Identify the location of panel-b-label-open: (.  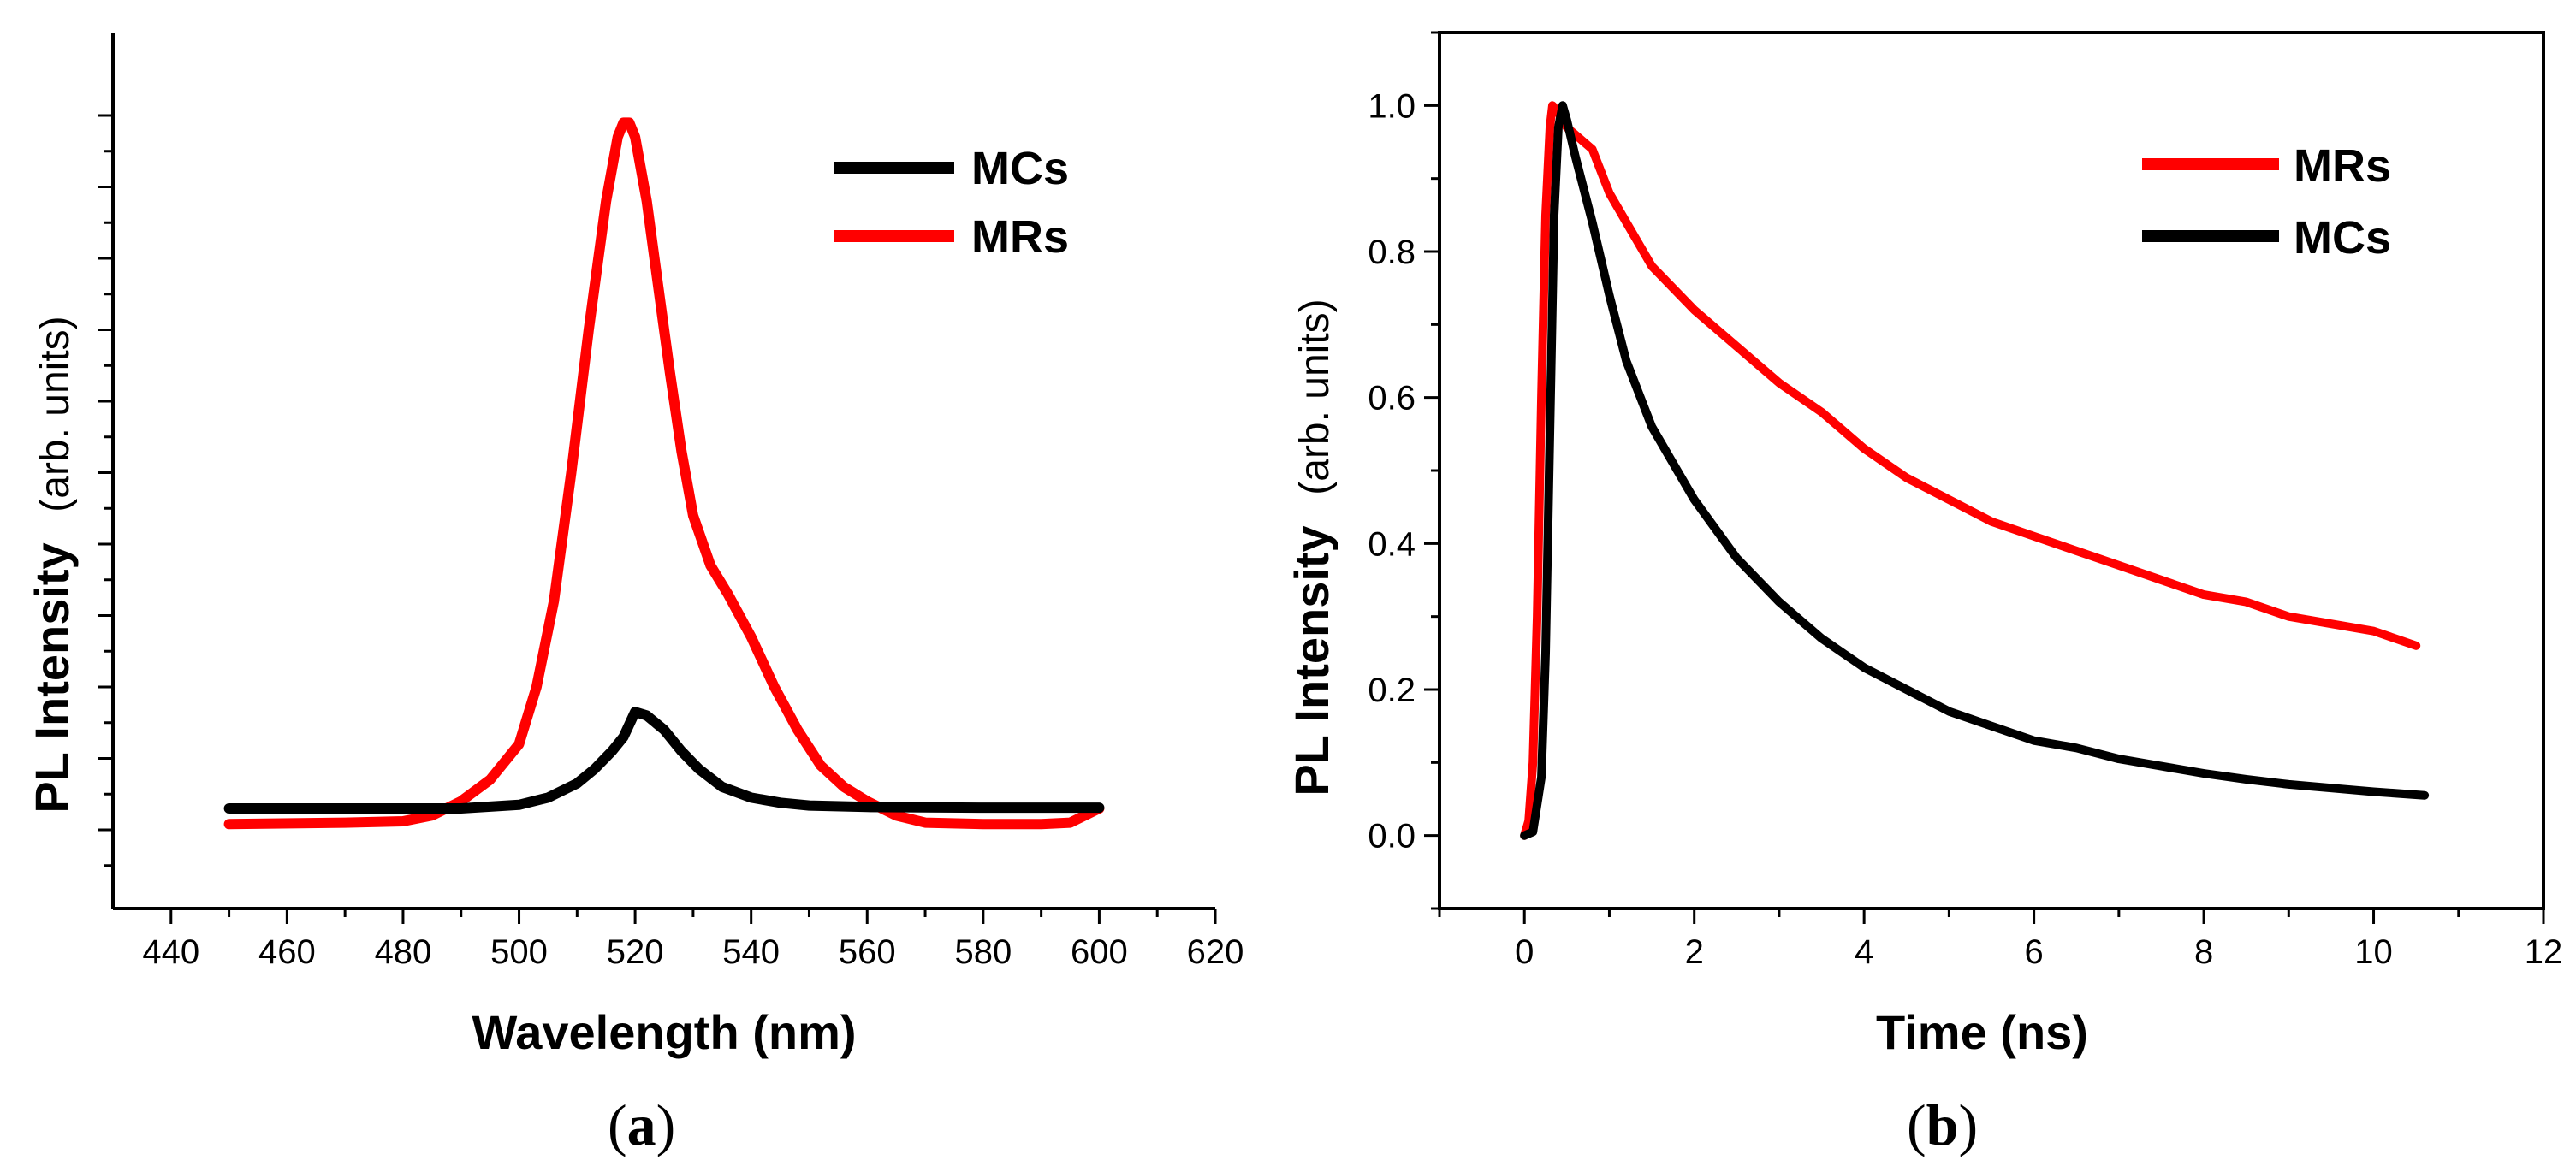
(1916, 1124).